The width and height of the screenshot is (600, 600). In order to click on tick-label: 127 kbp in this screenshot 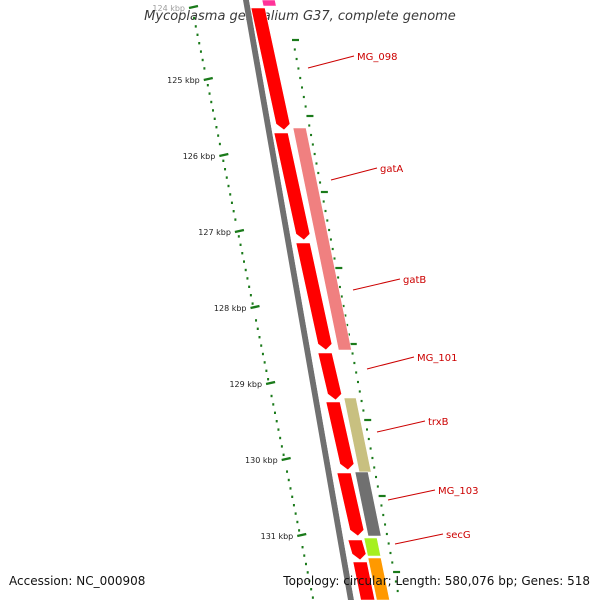, I will do `click(214, 232)`.